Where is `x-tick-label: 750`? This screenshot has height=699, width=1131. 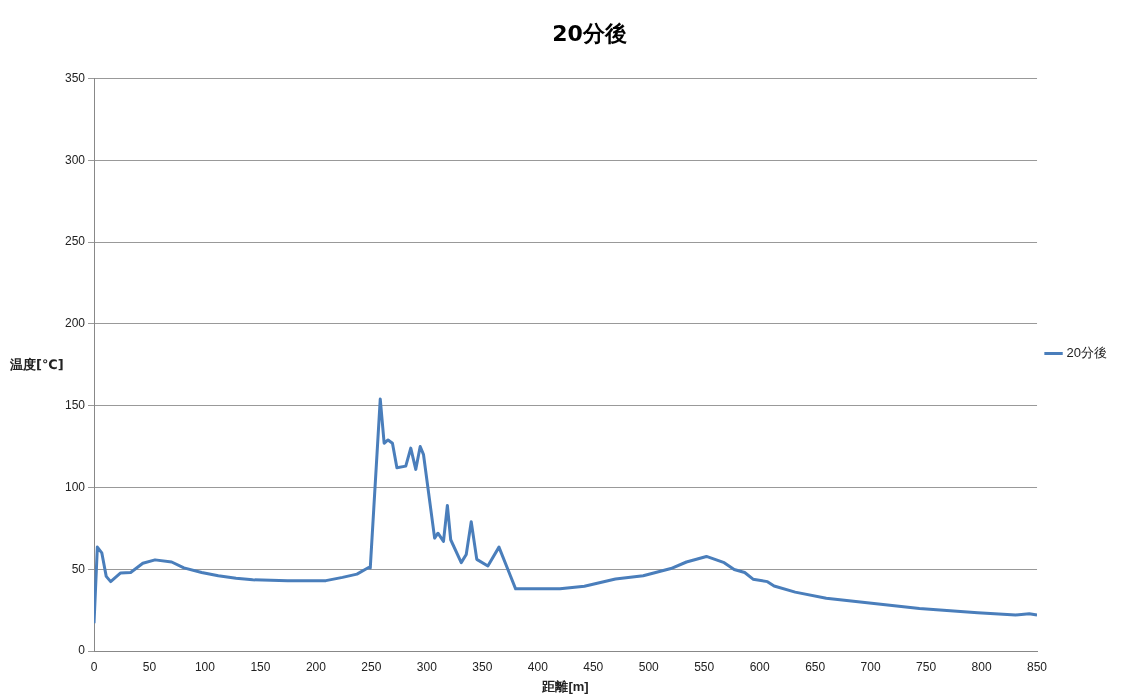 x-tick-label: 750 is located at coordinates (926, 666).